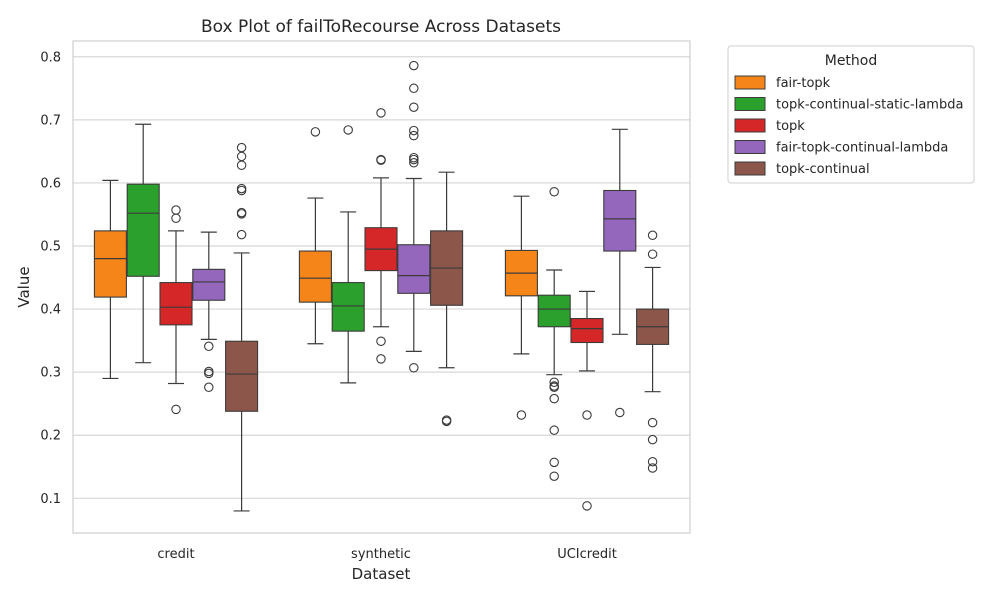 This screenshot has height=600, width=1000. I want to click on x-tick-label: synthetic, so click(381, 554).